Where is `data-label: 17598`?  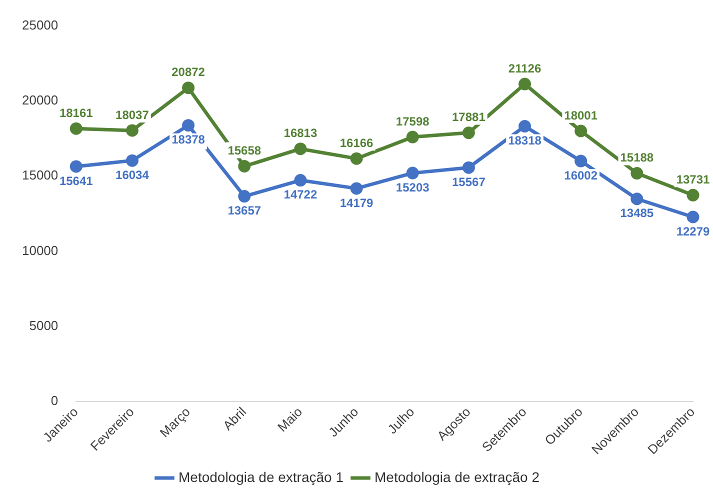
data-label: 17598 is located at coordinates (413, 121).